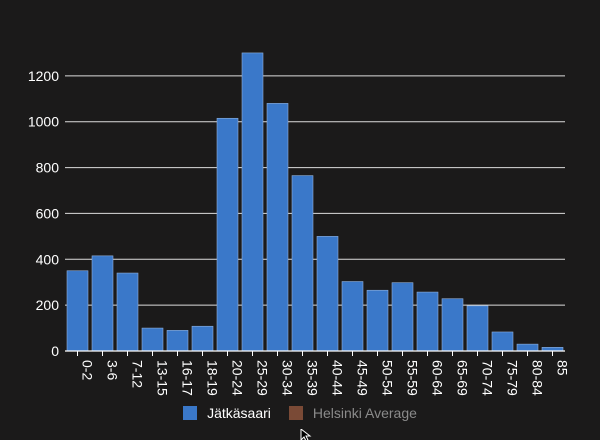 The image size is (600, 440). What do you see at coordinates (55, 351) in the screenshot?
I see `y-tick-label: 0` at bounding box center [55, 351].